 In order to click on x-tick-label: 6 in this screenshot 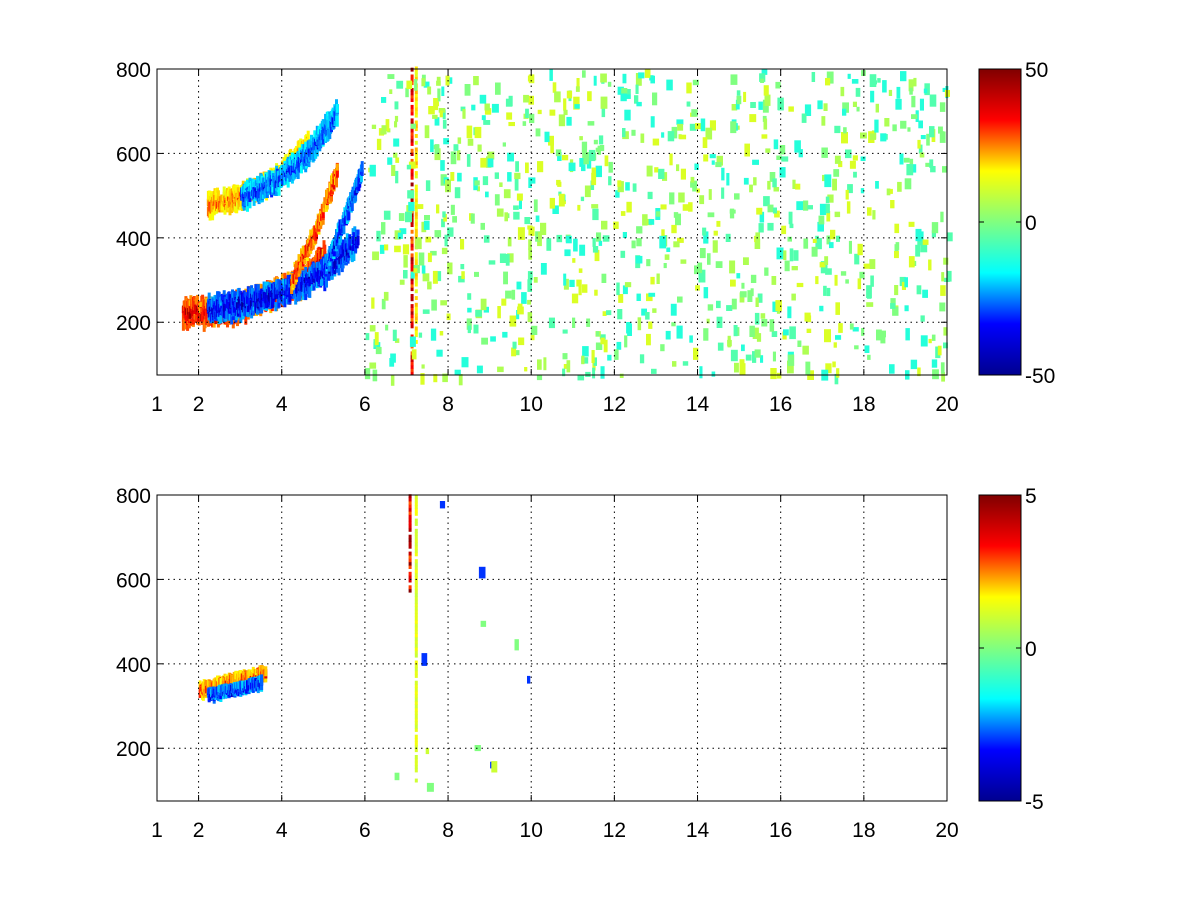, I will do `click(365, 404)`.